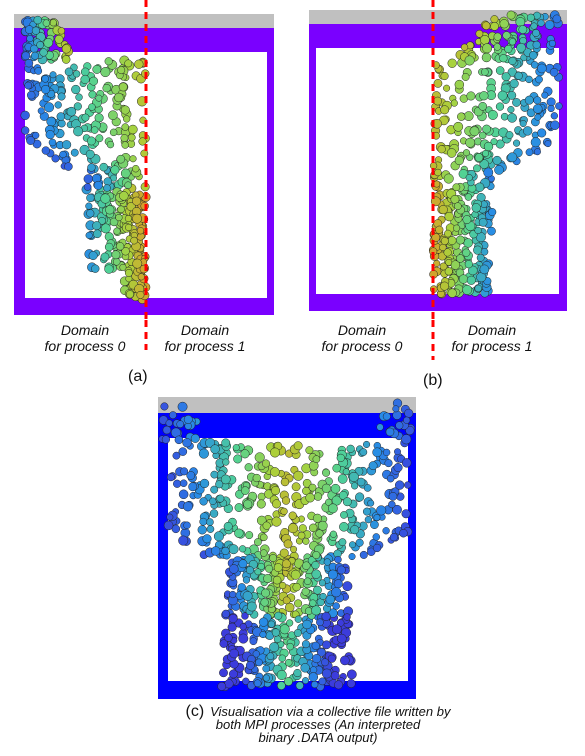 This screenshot has height=756, width=585. I want to click on domain-label-process-1: Domain for process 1, so click(205, 338).